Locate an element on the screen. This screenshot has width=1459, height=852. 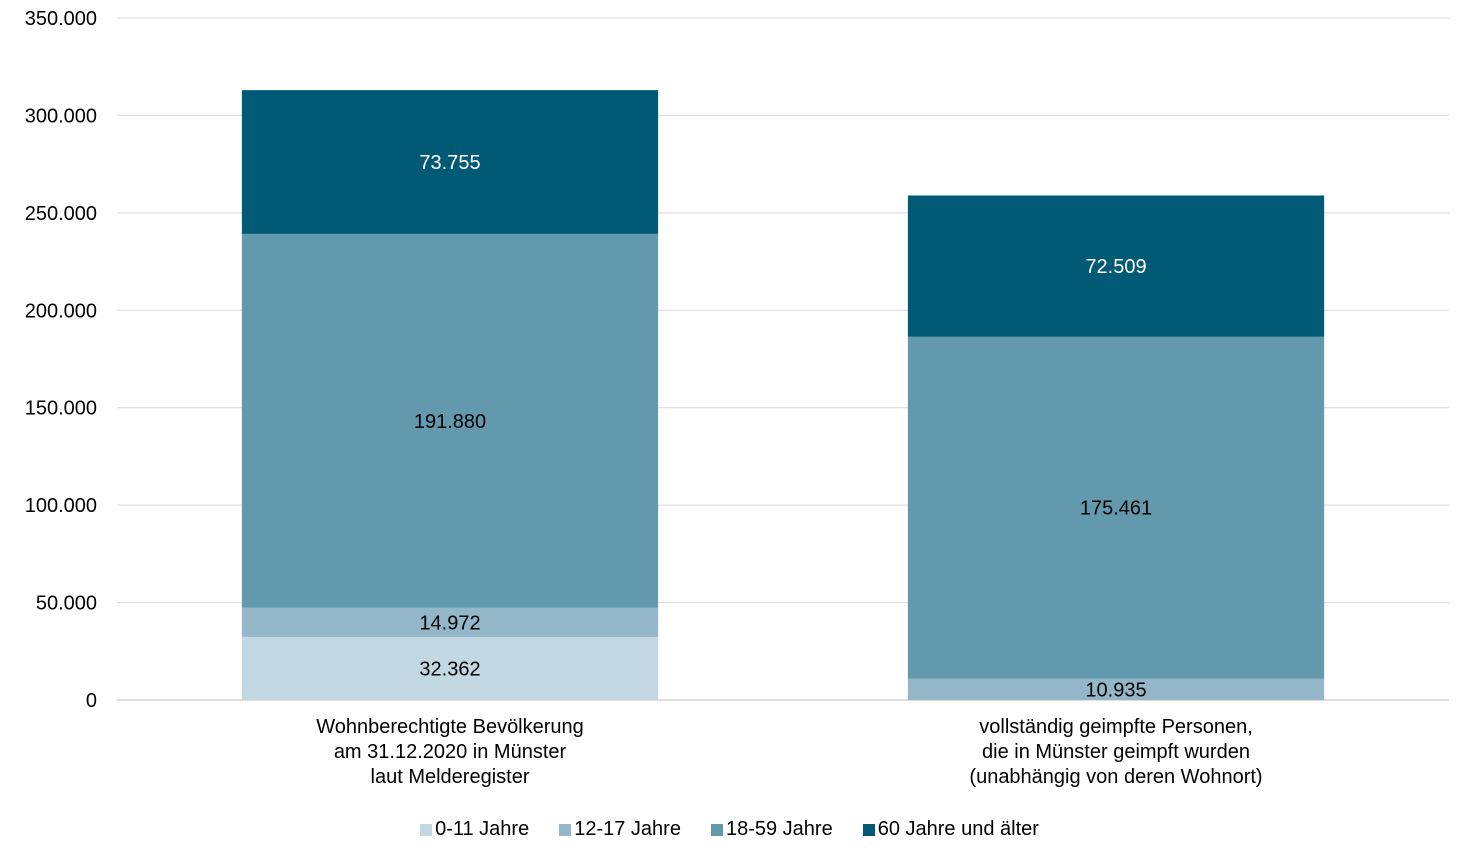
data-label: 14.972 is located at coordinates (449, 623).